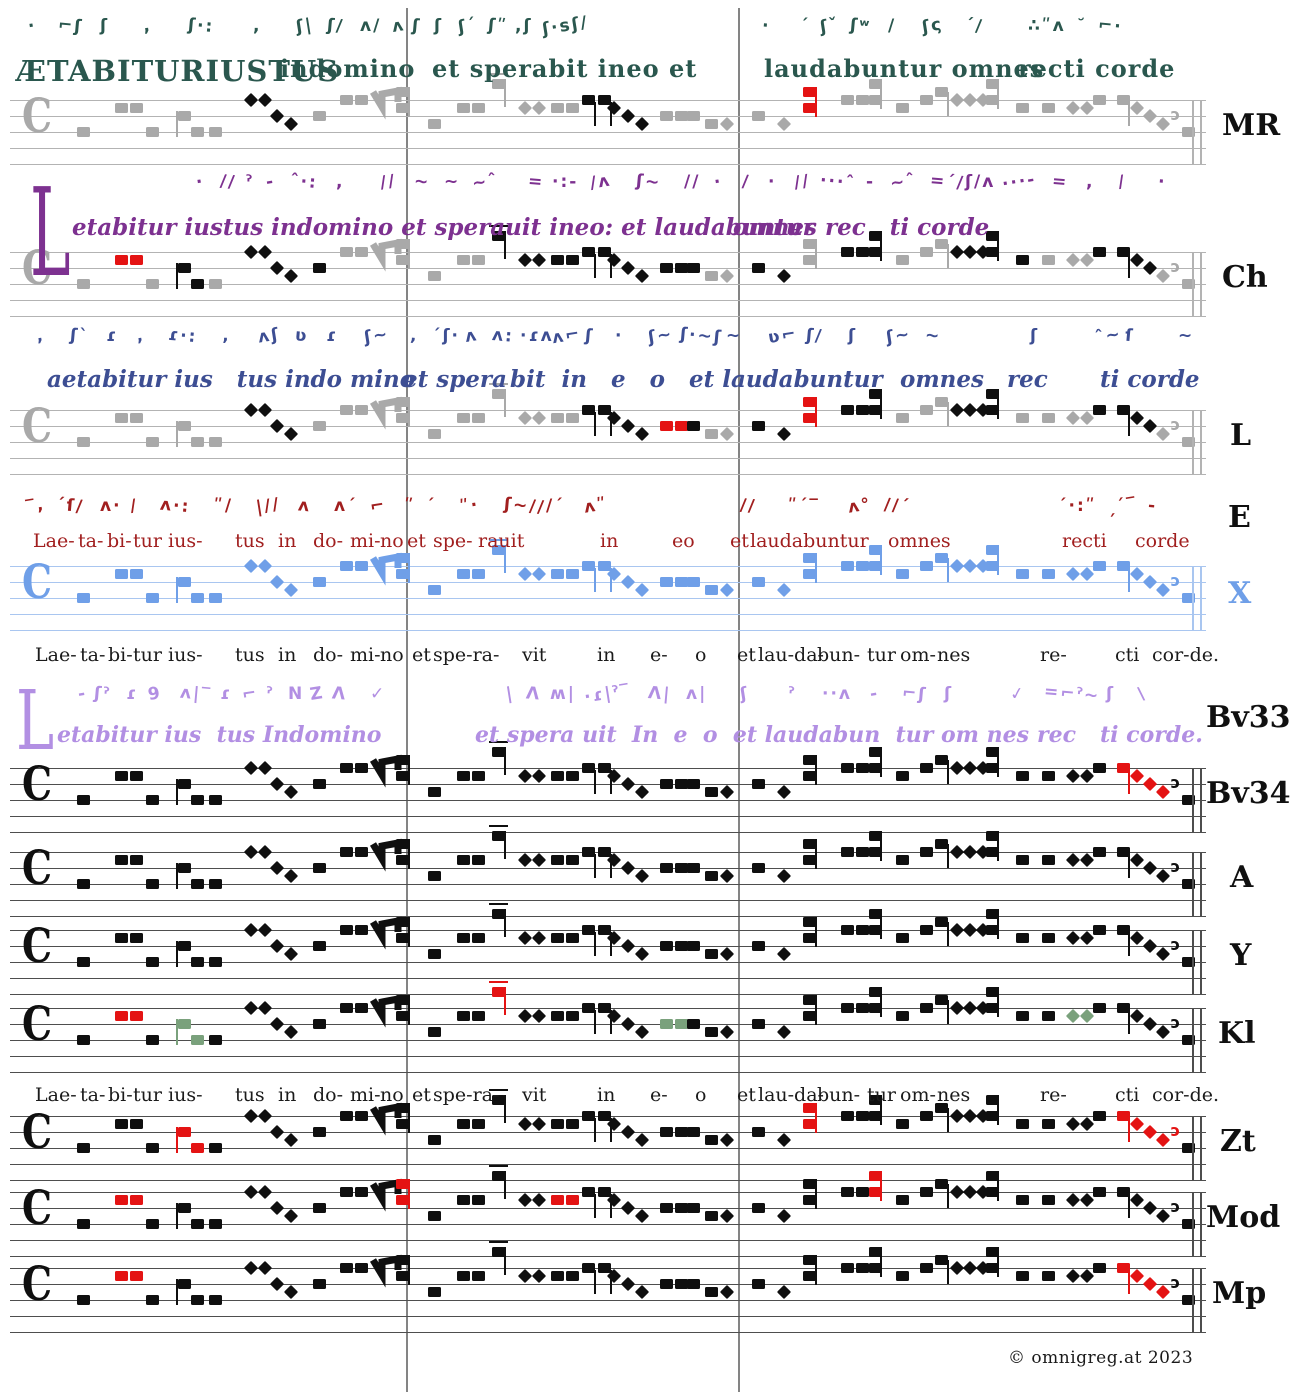 The image size is (1312, 1396). What do you see at coordinates (1248, 793) in the screenshot?
I see `source-label-Bv34: Bv34` at bounding box center [1248, 793].